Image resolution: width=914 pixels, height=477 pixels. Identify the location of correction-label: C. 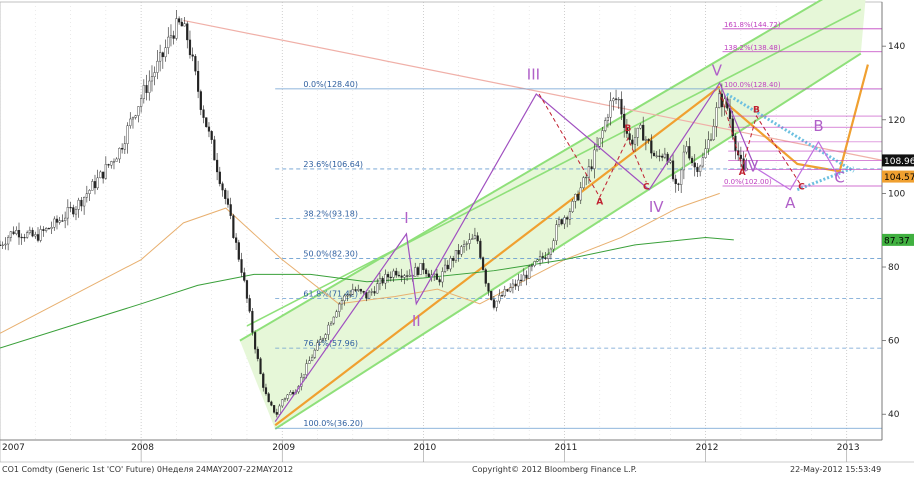
(646, 188).